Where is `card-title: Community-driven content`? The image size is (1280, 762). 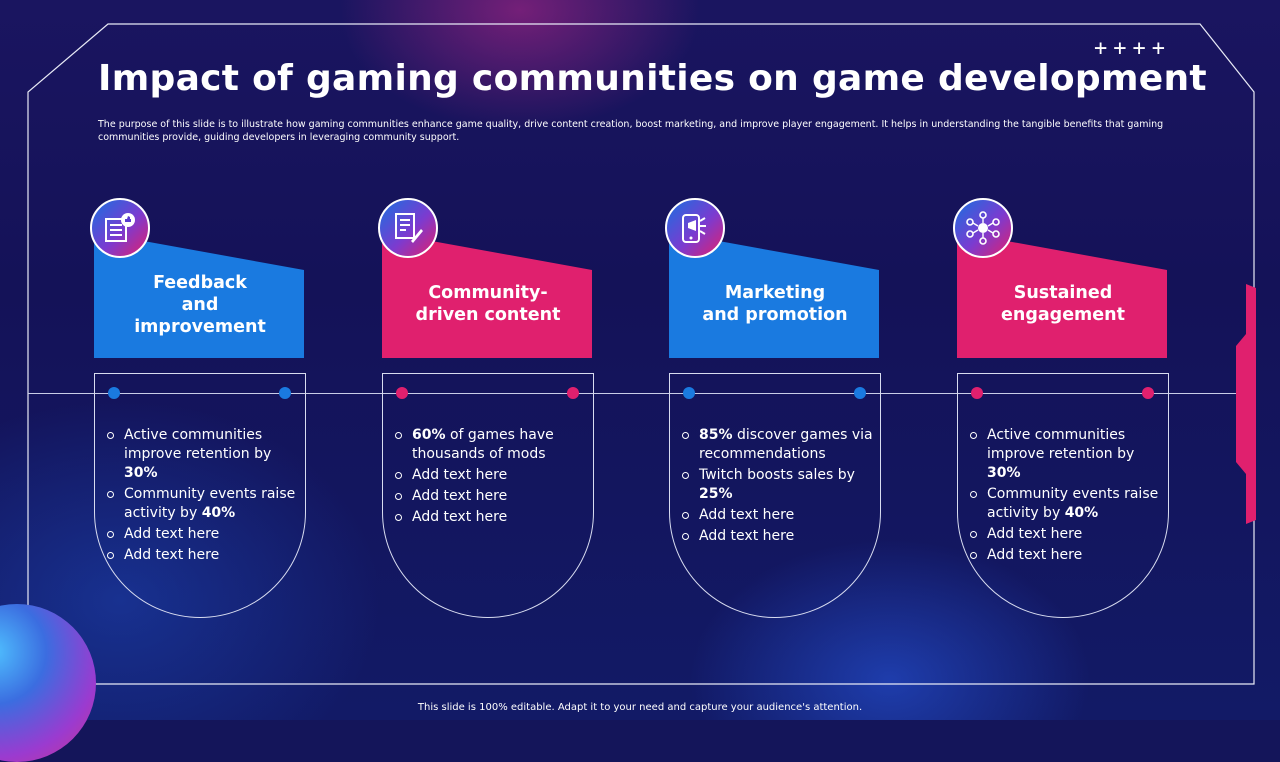
card-title: Community-driven content is located at coordinates (488, 304).